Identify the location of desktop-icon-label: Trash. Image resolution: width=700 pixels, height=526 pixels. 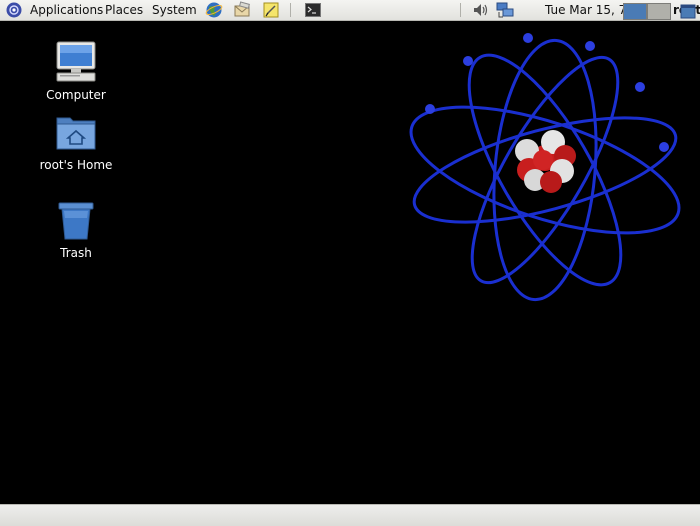
(76, 253).